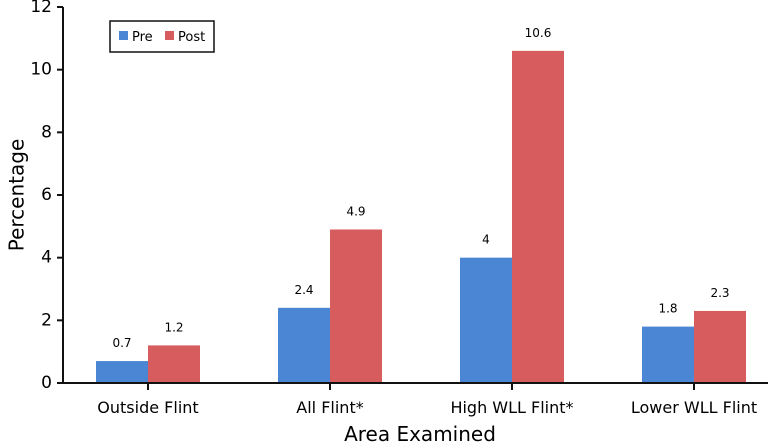 The image size is (768, 444). I want to click on bar-value-label: 10.6, so click(538, 33).